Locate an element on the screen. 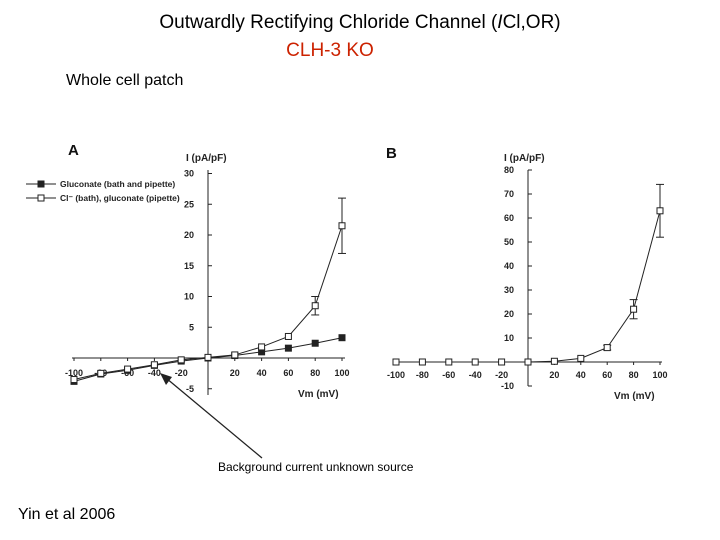  panel-a-y-tick-label: 5 is located at coordinates (191, 327).